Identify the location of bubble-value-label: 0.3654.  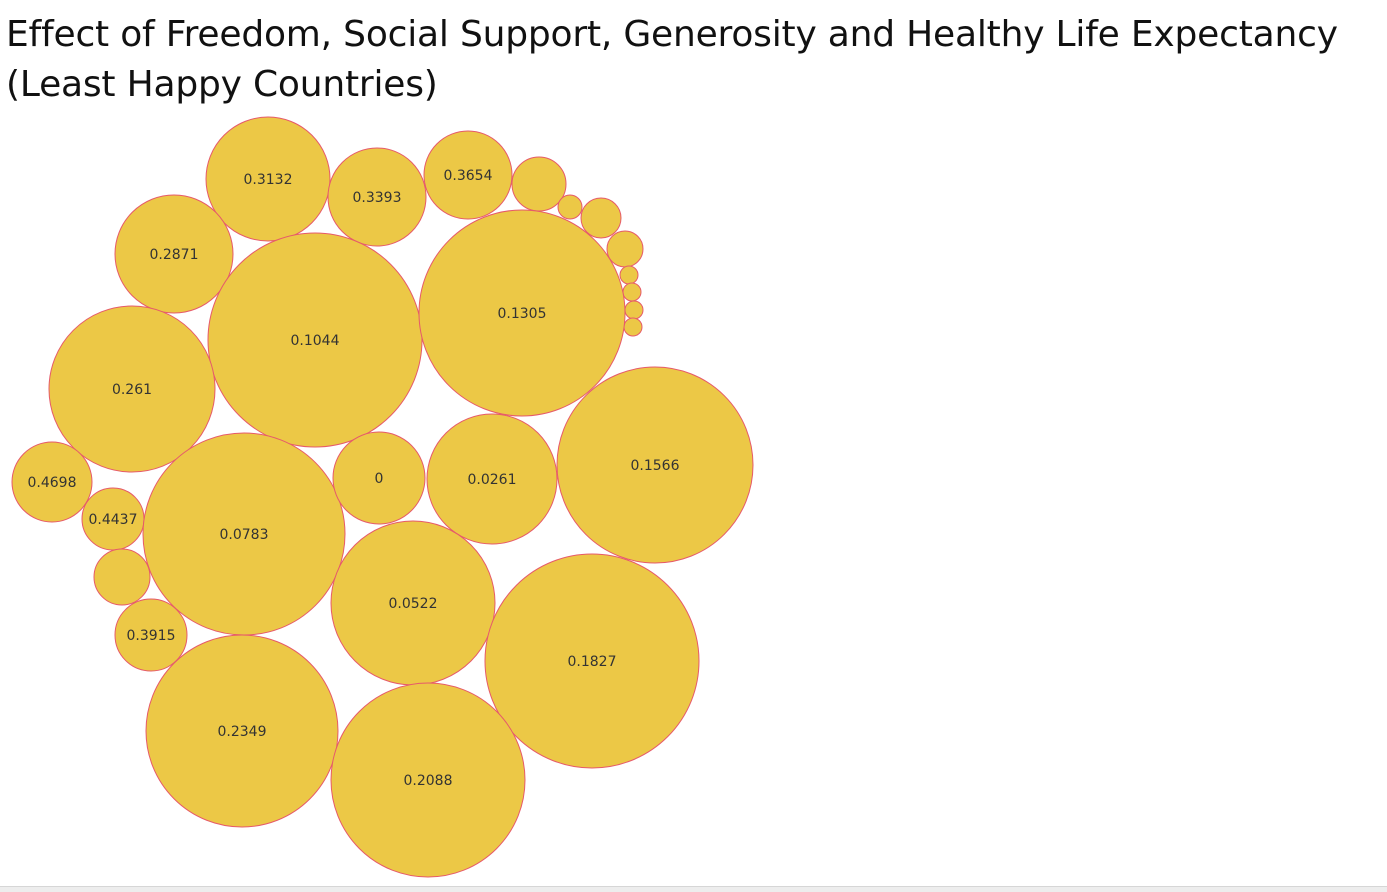
(468, 176).